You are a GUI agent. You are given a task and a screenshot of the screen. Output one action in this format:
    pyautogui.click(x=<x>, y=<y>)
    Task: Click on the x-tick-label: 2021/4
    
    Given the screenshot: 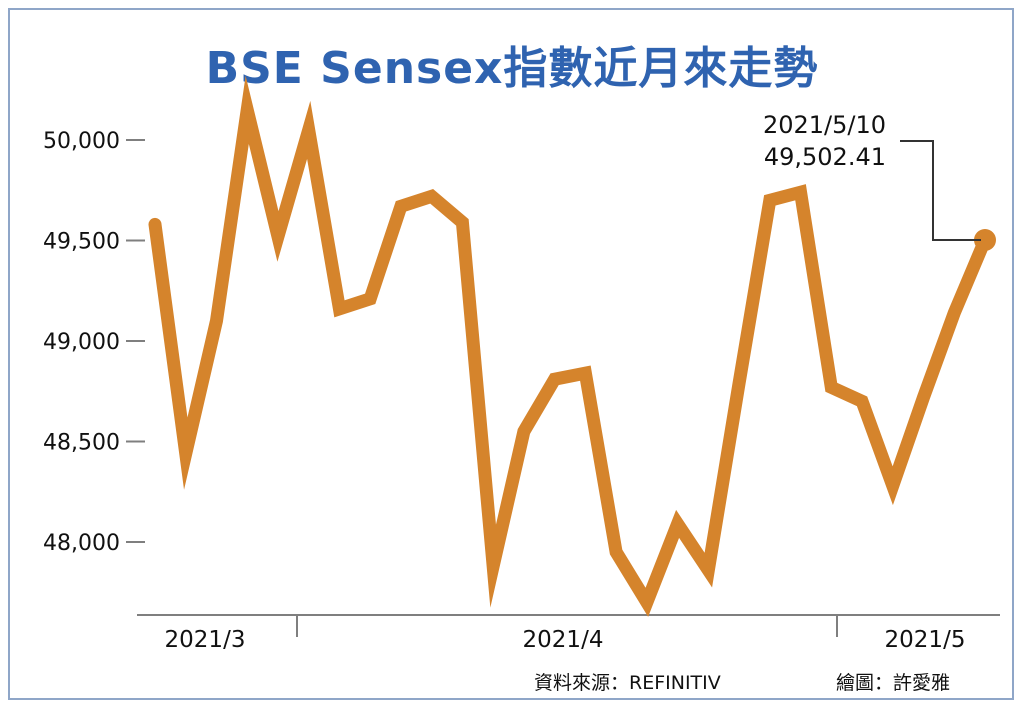 What is the action you would take?
    pyautogui.click(x=563, y=640)
    